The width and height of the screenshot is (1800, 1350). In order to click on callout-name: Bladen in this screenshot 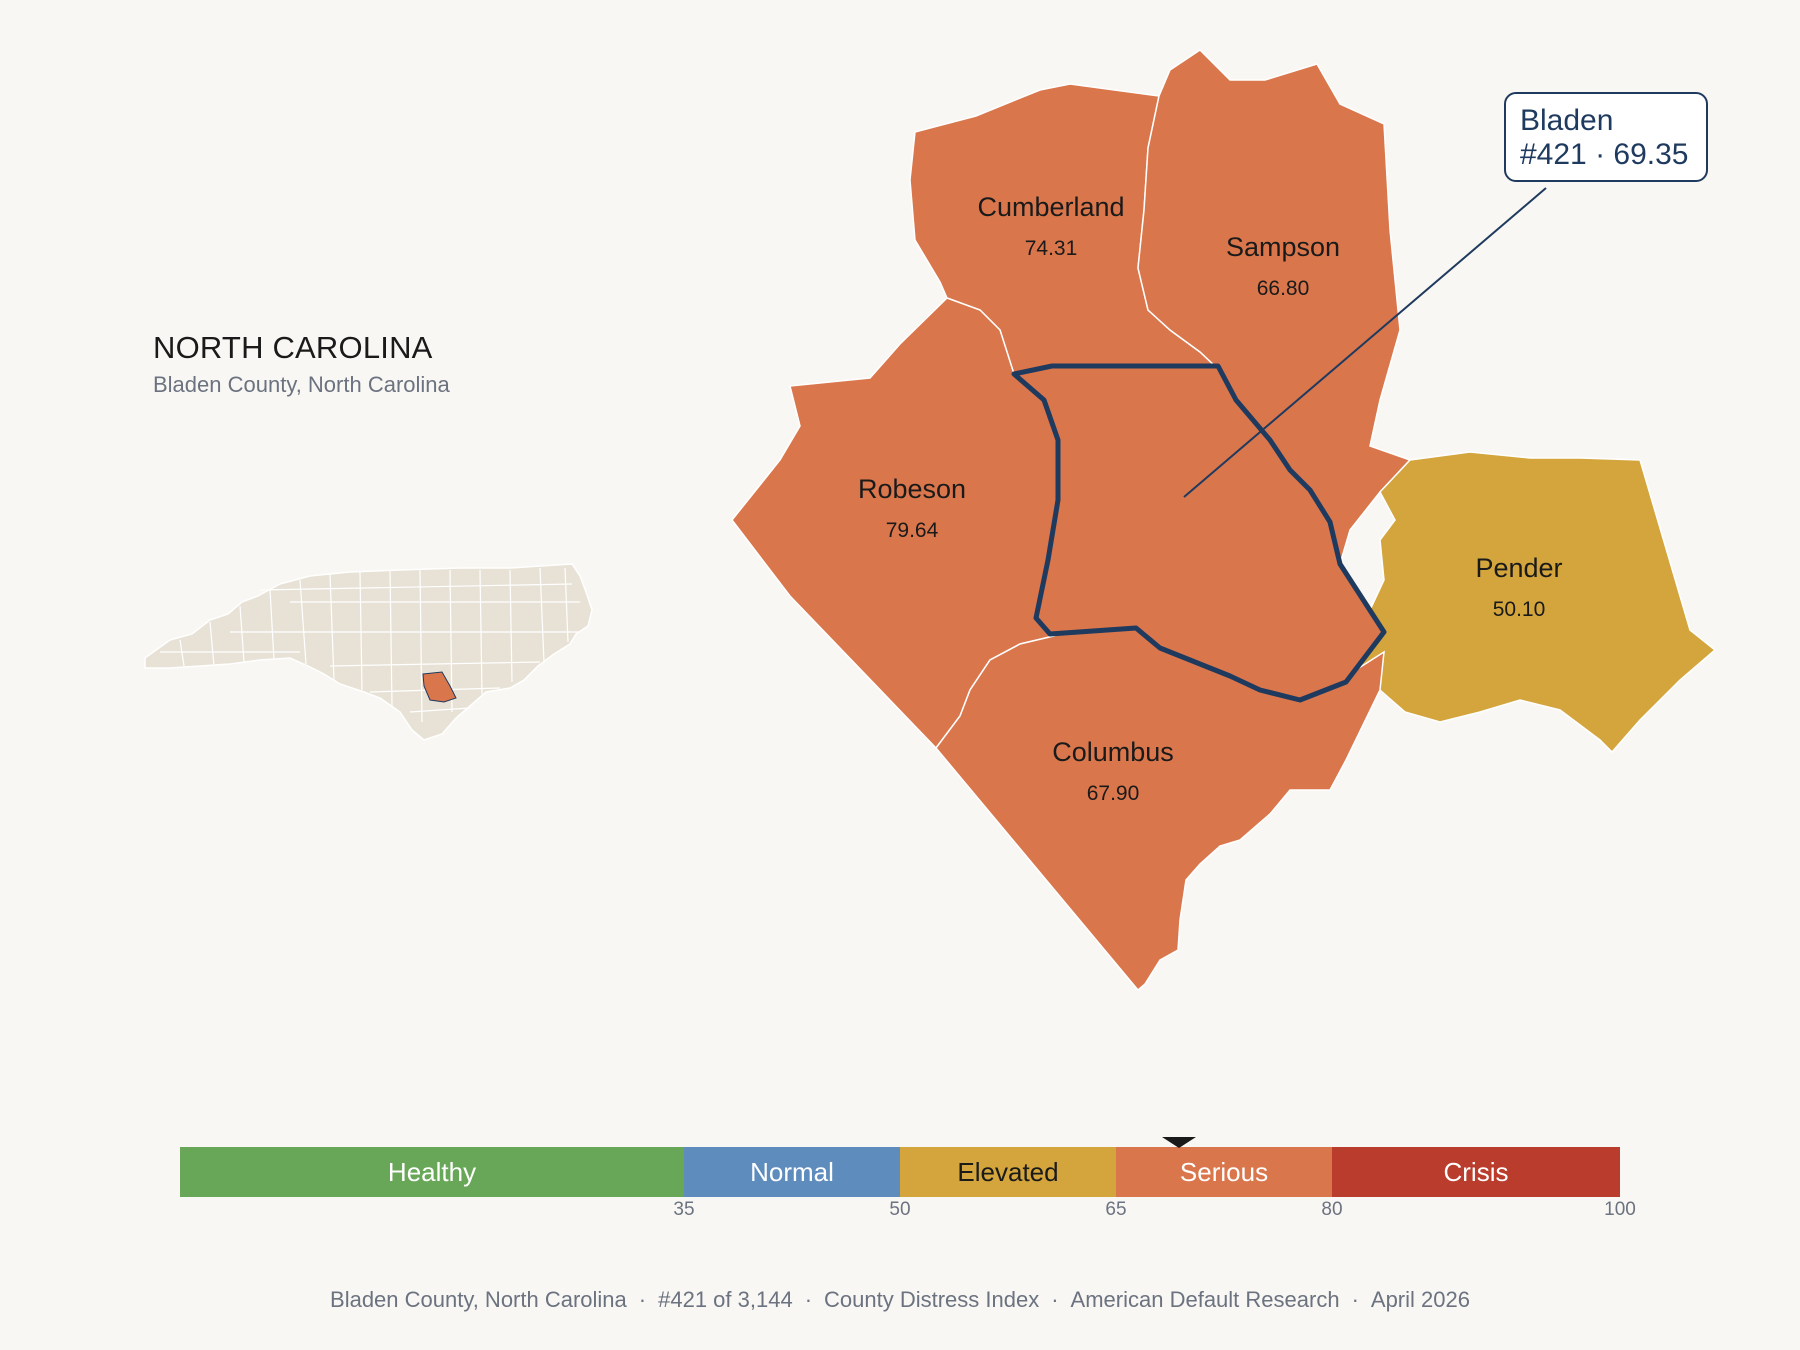, I will do `click(1567, 120)`.